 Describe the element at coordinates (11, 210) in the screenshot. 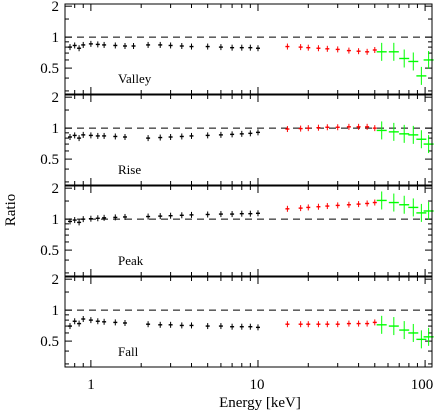

I see `y-axis-label: Ratio` at that location.